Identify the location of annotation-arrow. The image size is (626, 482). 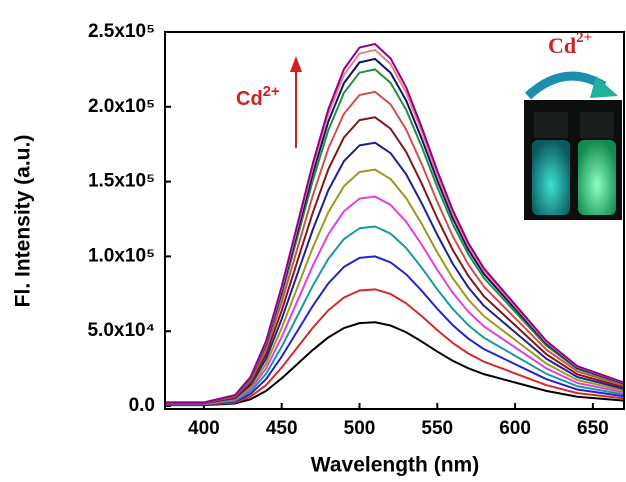
(296, 102).